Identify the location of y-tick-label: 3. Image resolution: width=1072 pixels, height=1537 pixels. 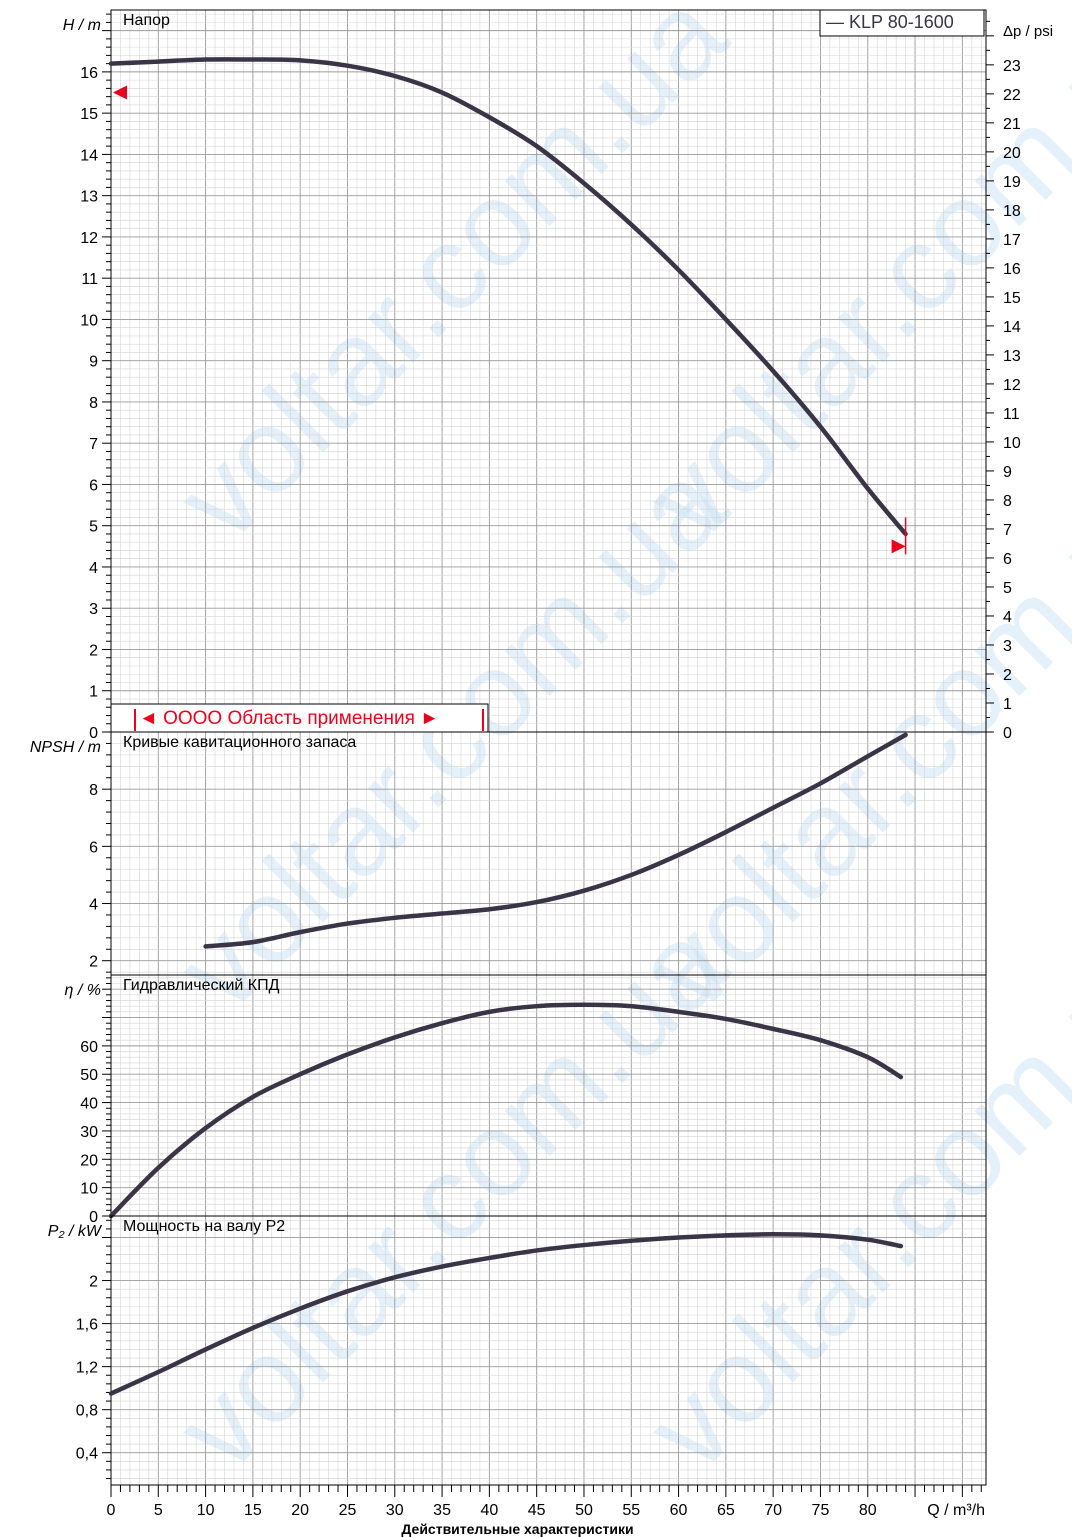
(93, 609).